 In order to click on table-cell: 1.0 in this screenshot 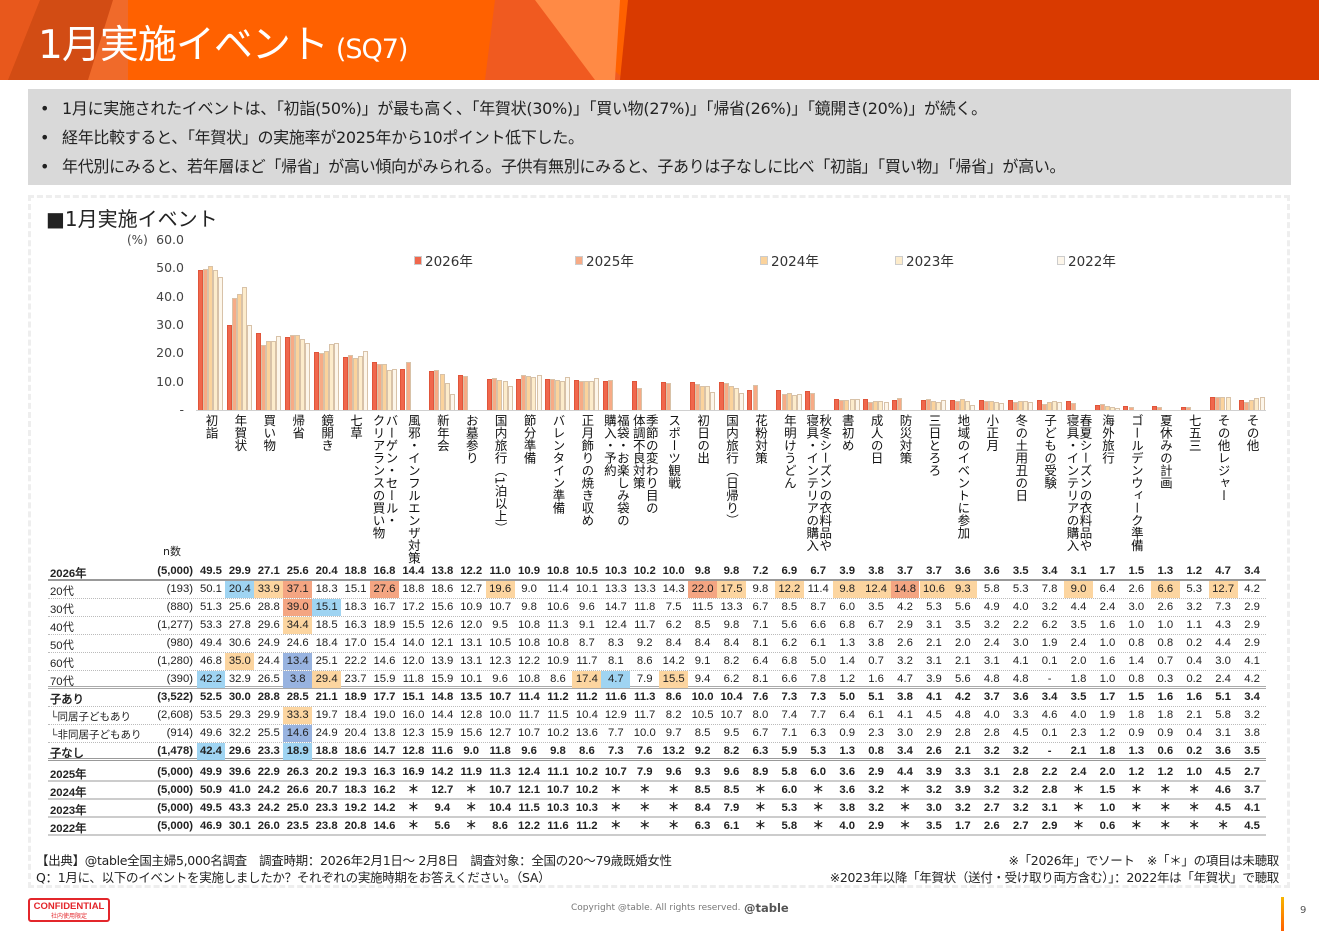, I will do `click(1136, 625)`.